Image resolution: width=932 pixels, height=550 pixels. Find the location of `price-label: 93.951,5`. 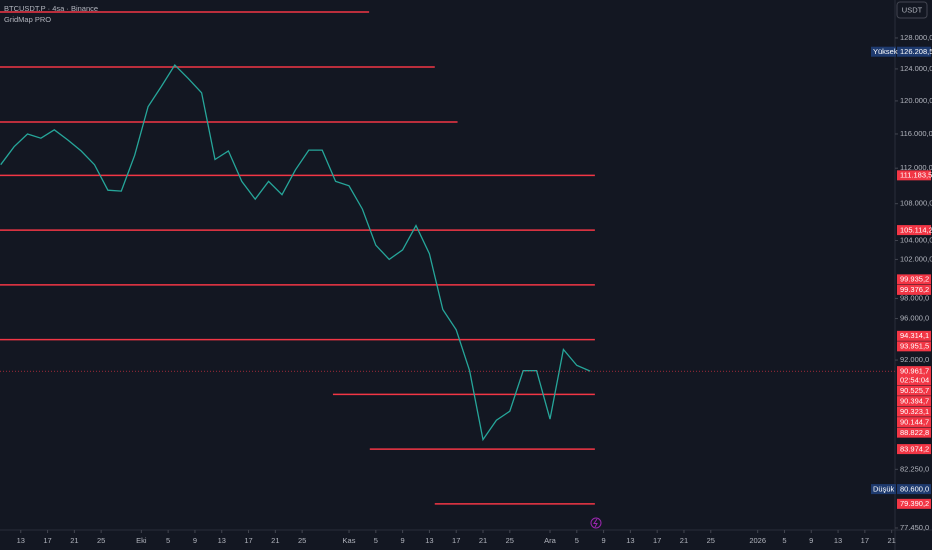

price-label: 93.951,5 is located at coordinates (914, 346).